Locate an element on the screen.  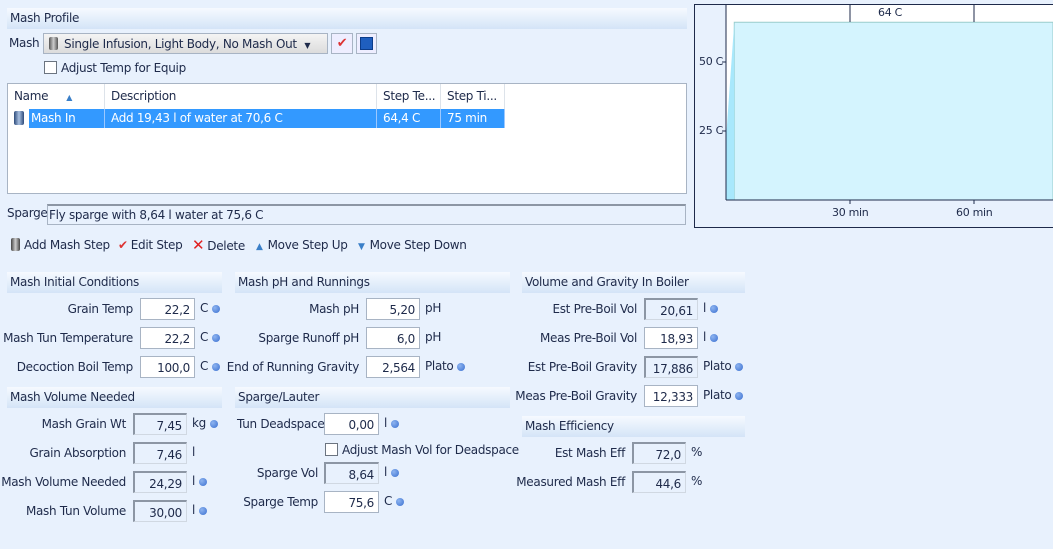
est-pre-boil-gravity-label: Est Pre-Boil Gravity is located at coordinates (582, 367).